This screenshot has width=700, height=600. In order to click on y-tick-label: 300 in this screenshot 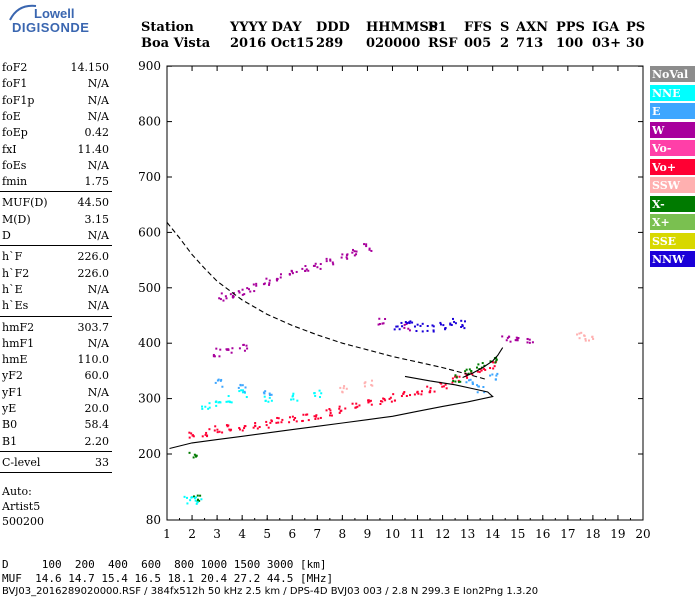, I will do `click(149, 399)`.